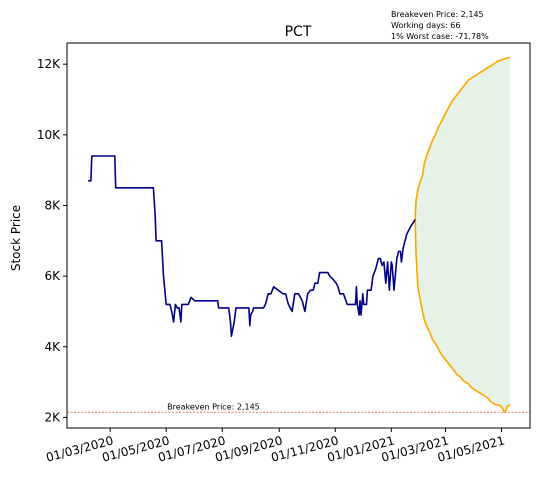 The image size is (542, 482). Describe the element at coordinates (49, 135) in the screenshot. I see `y-tick-label: 10K` at that location.